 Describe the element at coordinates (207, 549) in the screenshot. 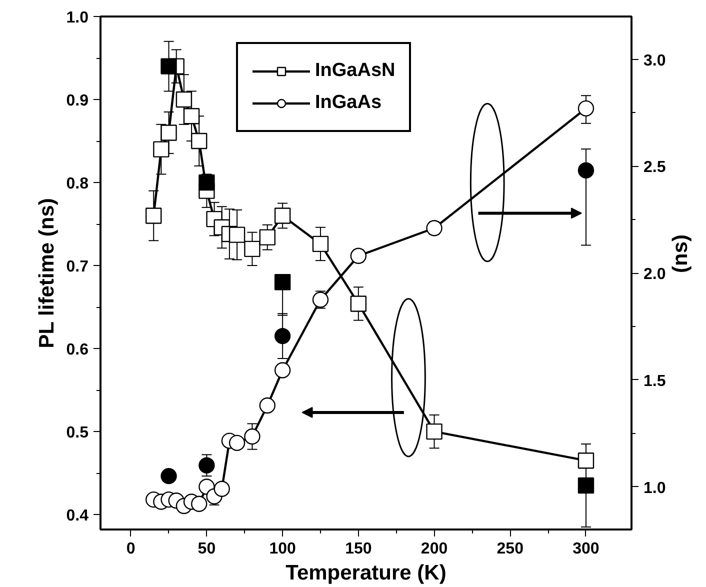

I see `x-tick-label: 50` at that location.